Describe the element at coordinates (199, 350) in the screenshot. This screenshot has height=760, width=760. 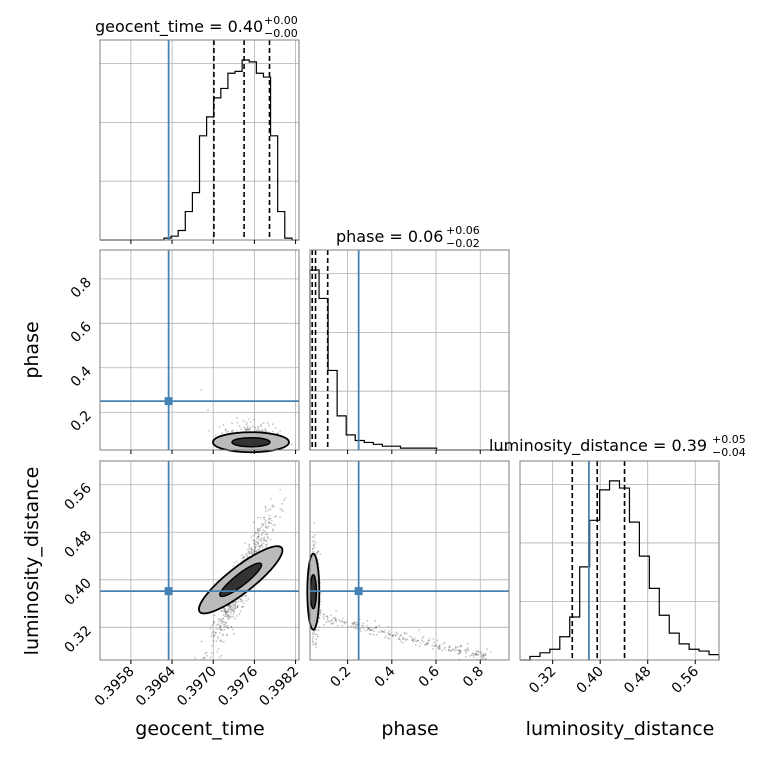
I see `panel-geocent_time-vs-phase-frame` at that location.